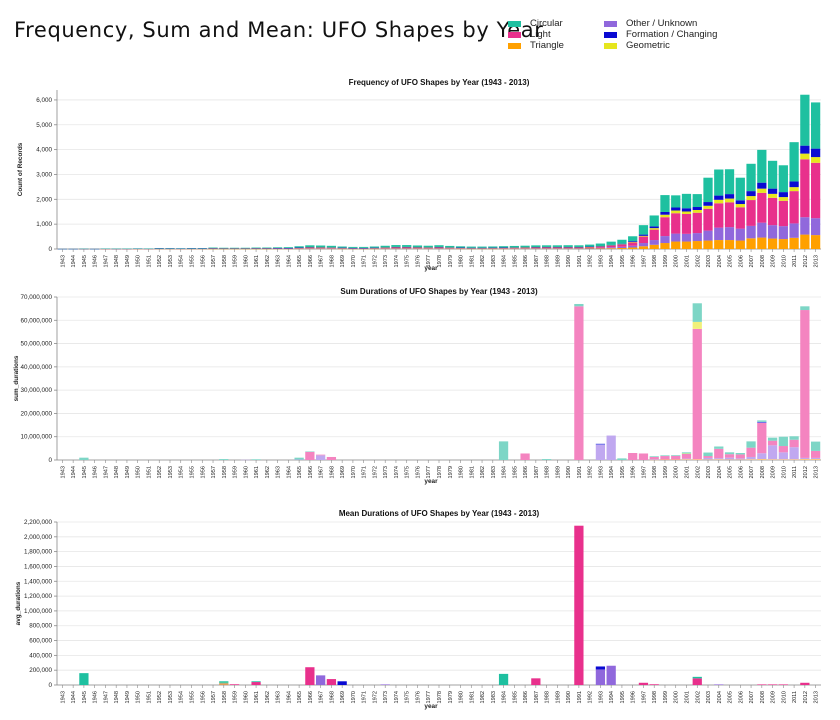  What do you see at coordinates (38, 581) in the screenshot?
I see `y-tick-label: 1,400,000` at bounding box center [38, 581].